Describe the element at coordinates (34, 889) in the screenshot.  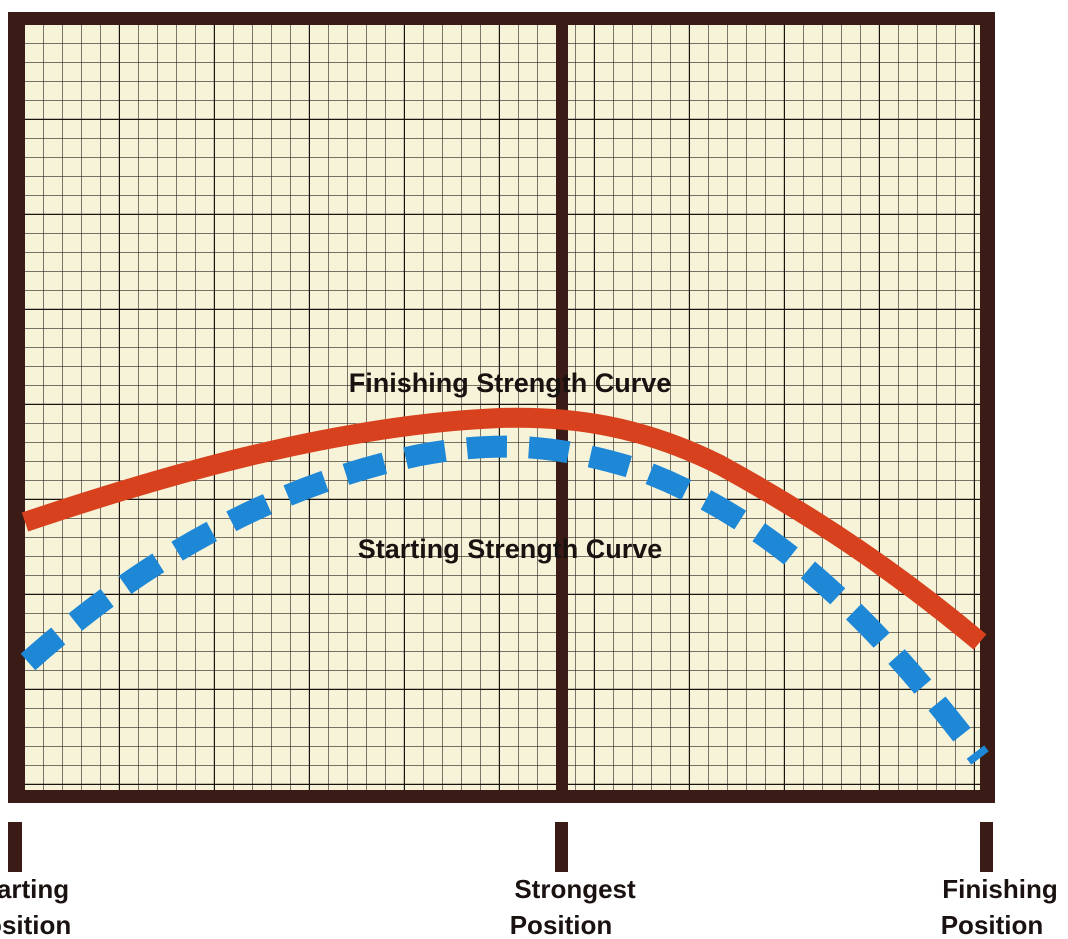
I see `position-label: Starting` at that location.